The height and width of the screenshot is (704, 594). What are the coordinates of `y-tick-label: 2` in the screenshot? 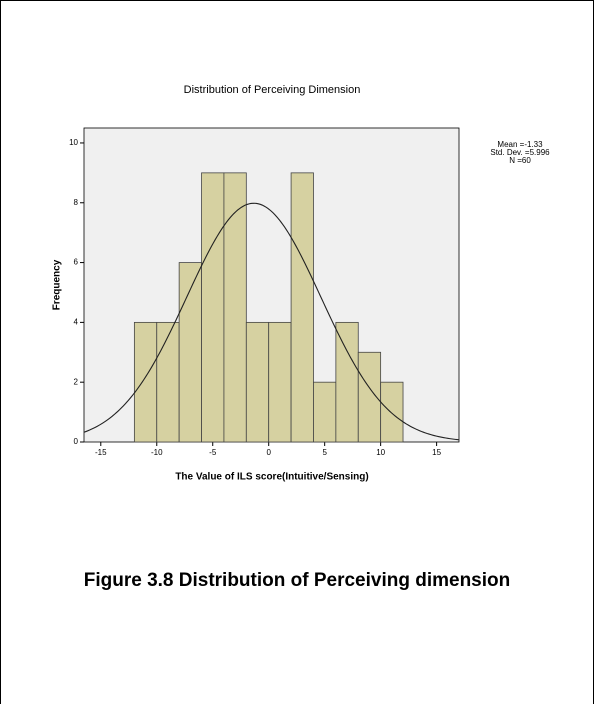 It's located at (76, 381).